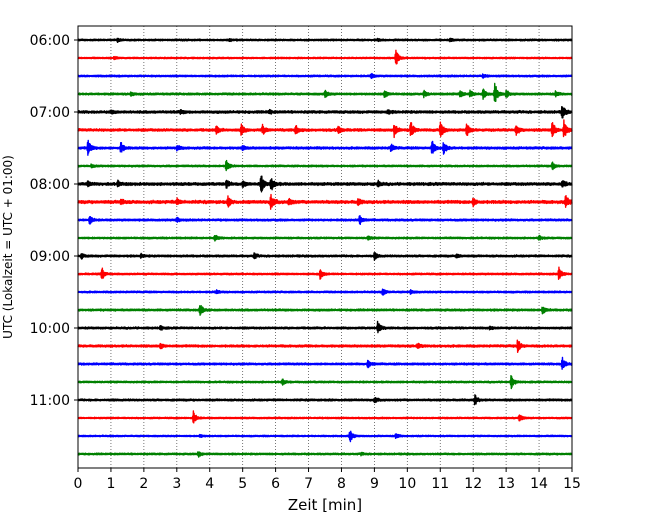 The image size is (650, 520). I want to click on x-tick-label: 11, so click(440, 484).